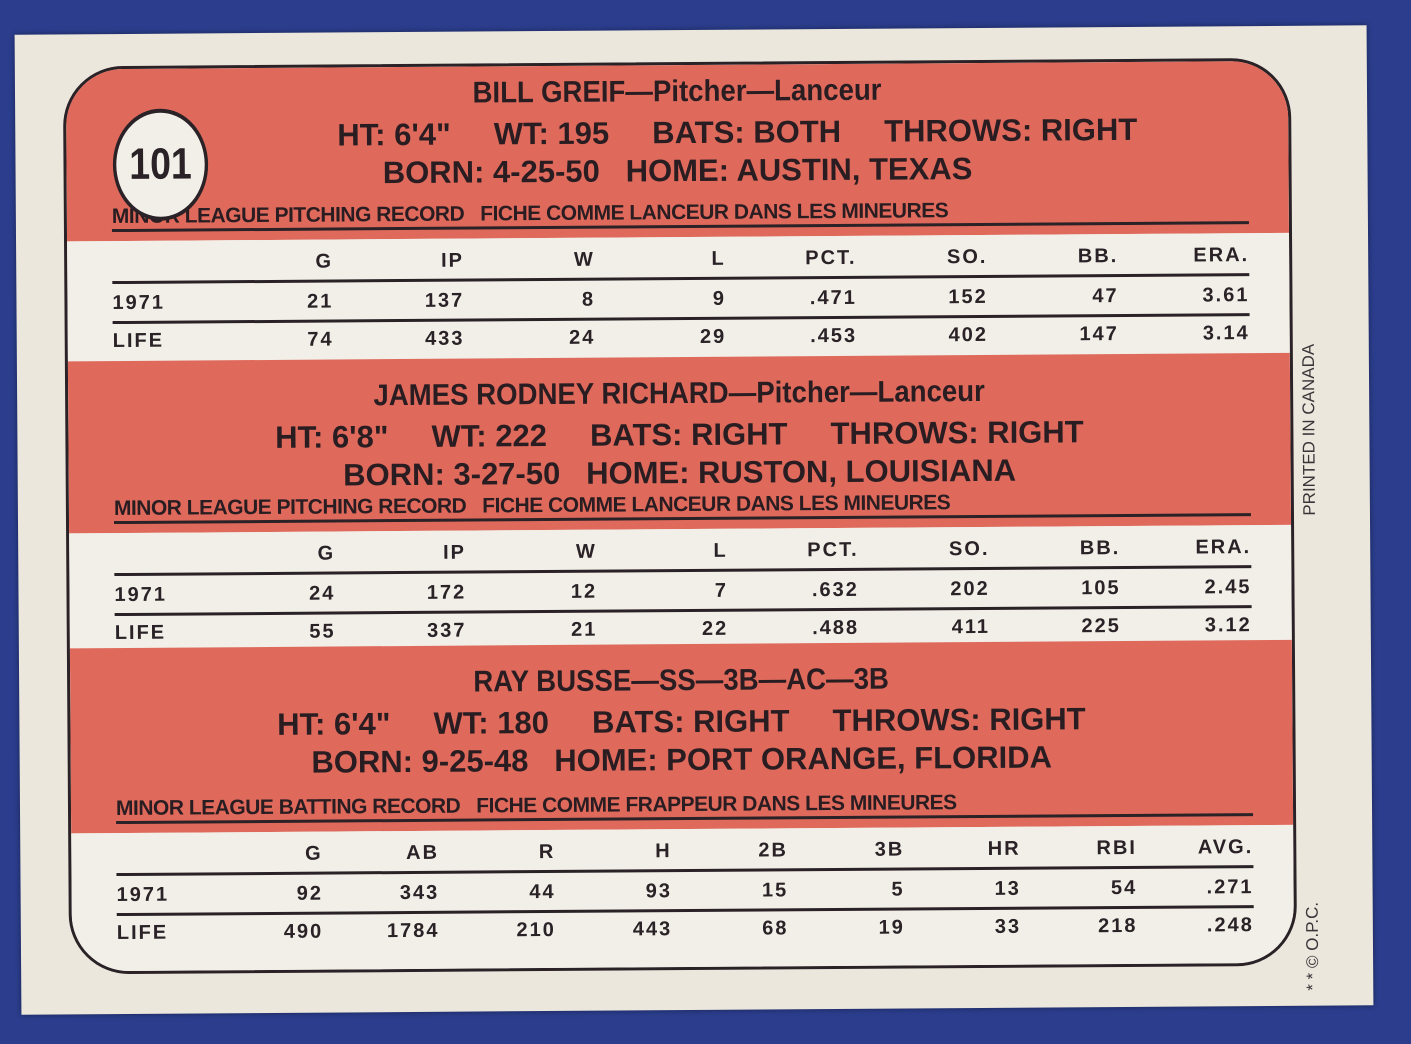  I want to click on printed-in-canada: PRINTED IN CANADA, so click(1308, 429).